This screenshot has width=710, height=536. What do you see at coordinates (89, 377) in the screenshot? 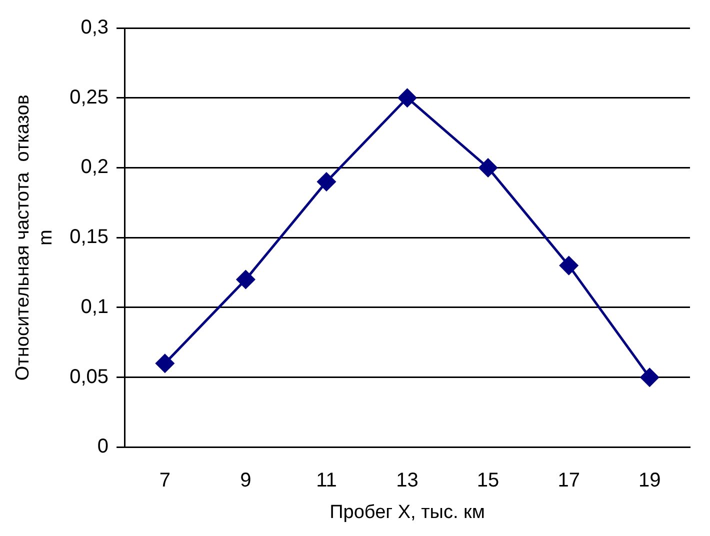
I see `y-tick-label: 0,05` at bounding box center [89, 377].